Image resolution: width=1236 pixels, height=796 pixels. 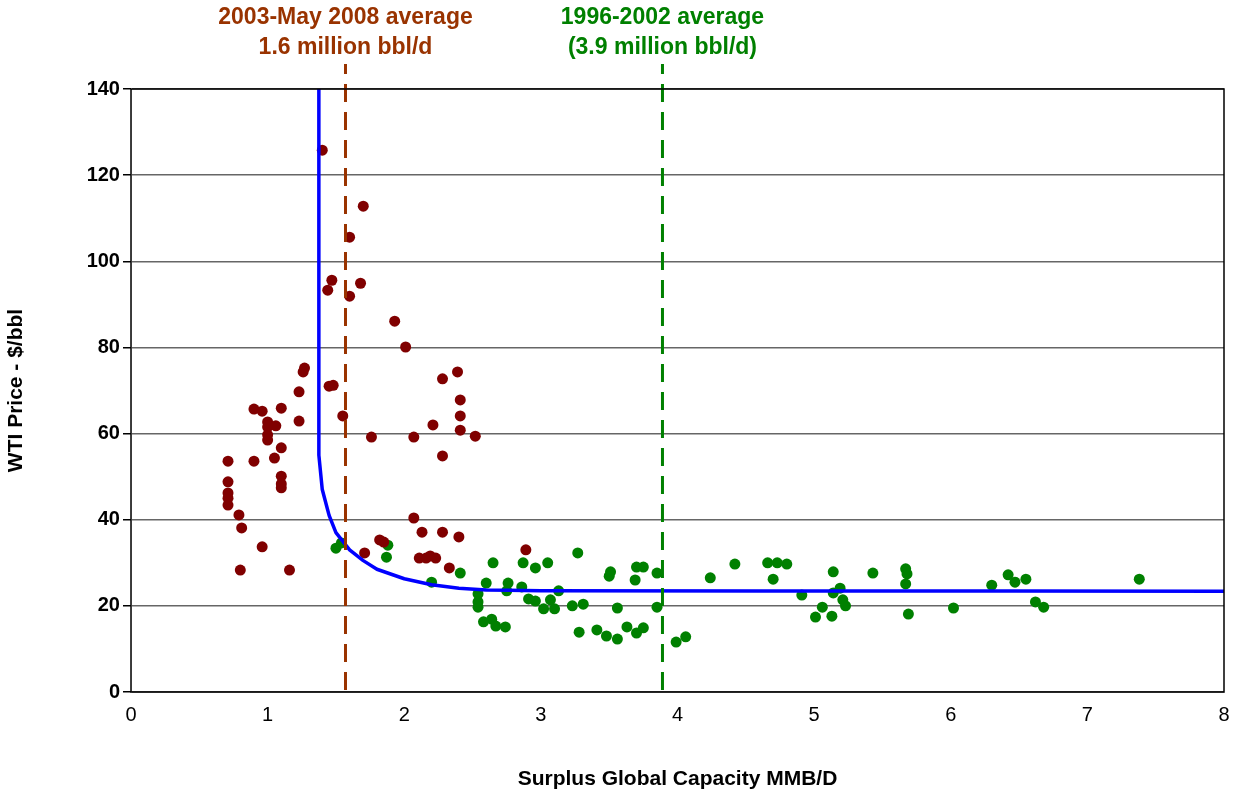 I want to click on x-tick-label: 1, so click(x=268, y=713).